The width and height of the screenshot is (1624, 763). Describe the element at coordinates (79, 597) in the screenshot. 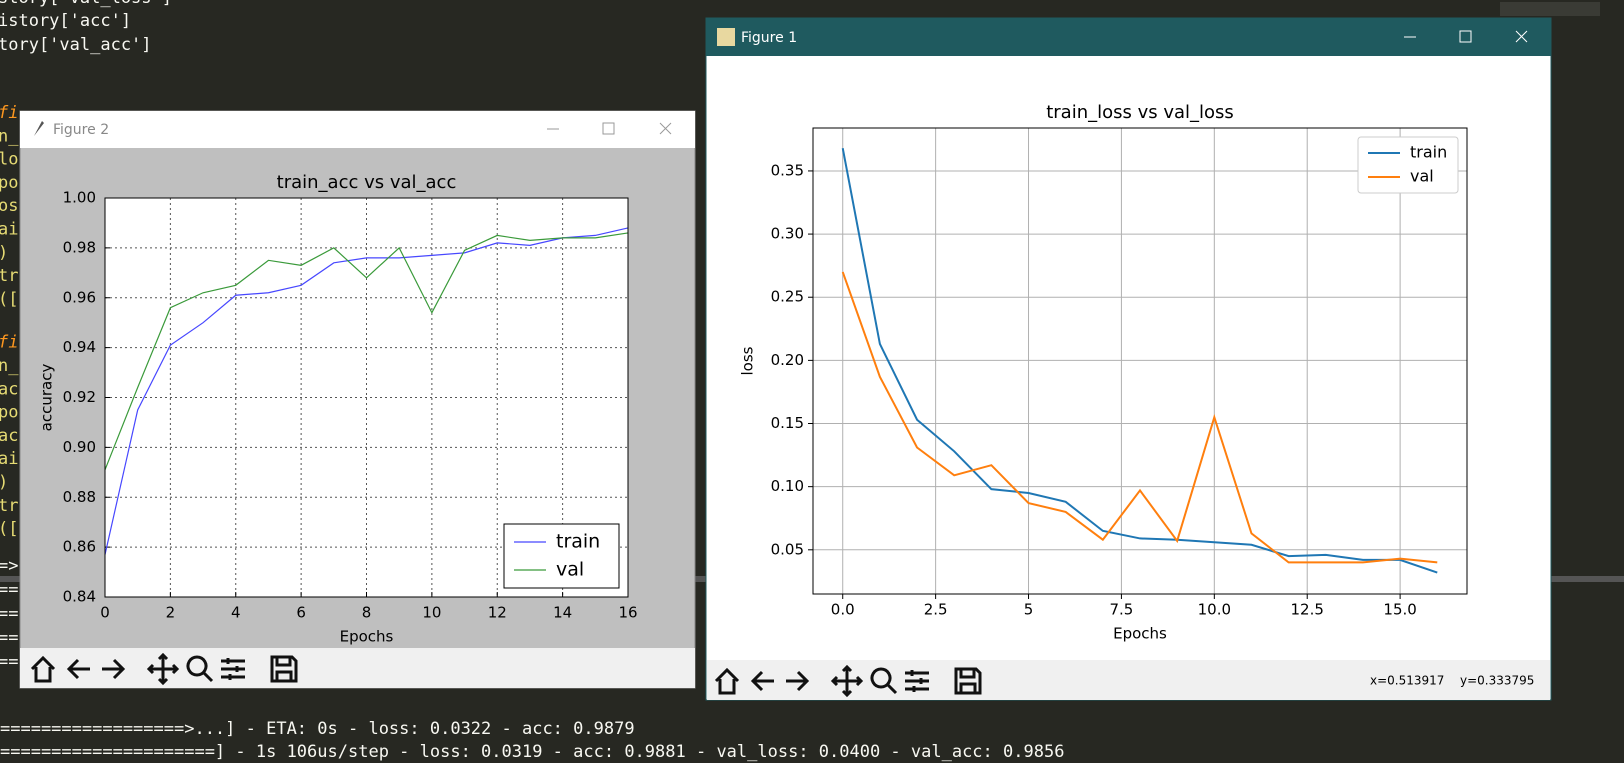

I see `y-tick-label: 0.84` at that location.